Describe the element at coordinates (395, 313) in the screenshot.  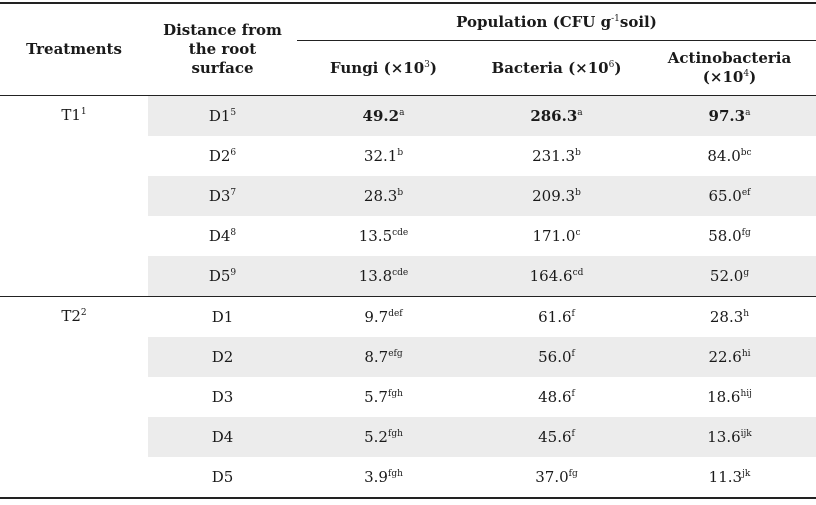
I see `cell-fungi-letter: def` at that location.